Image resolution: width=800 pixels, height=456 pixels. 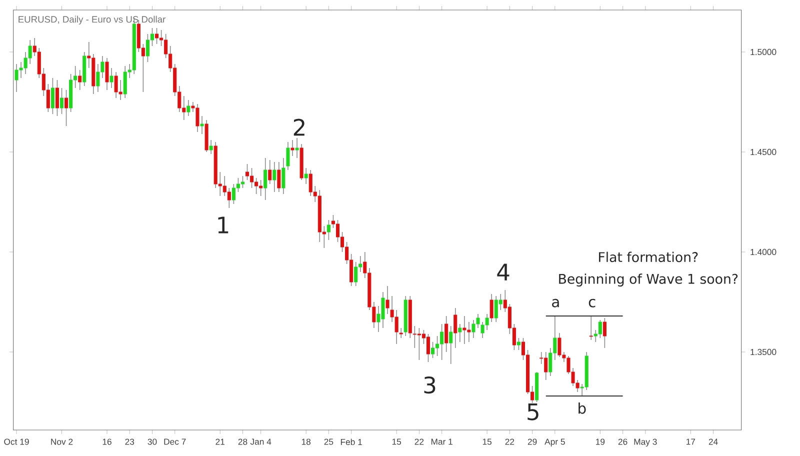 What do you see at coordinates (261, 441) in the screenshot?
I see `x-tick-label: Jan 4` at bounding box center [261, 441].